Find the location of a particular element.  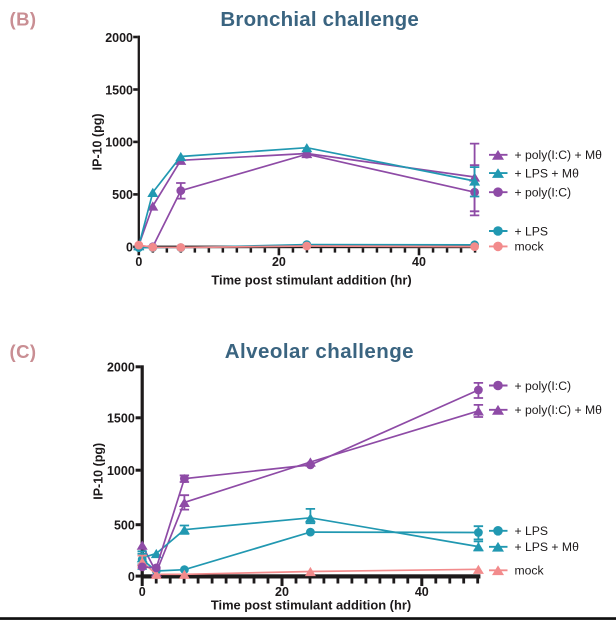

svg-text: Bronchial challenge is located at coordinates (319, 19).